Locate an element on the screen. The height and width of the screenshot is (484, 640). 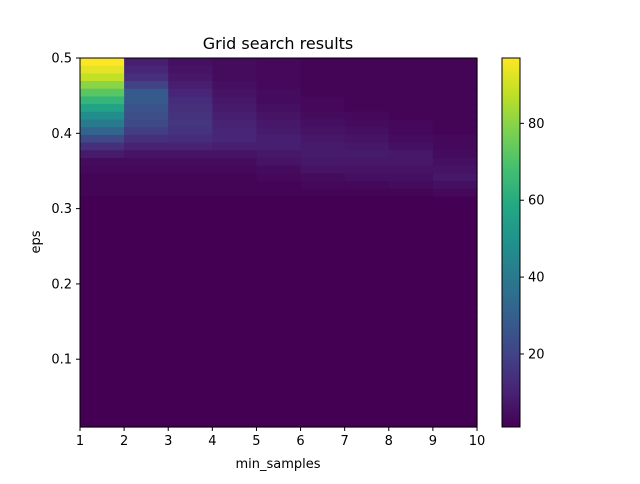
x-tick-label: 7 is located at coordinates (345, 441).